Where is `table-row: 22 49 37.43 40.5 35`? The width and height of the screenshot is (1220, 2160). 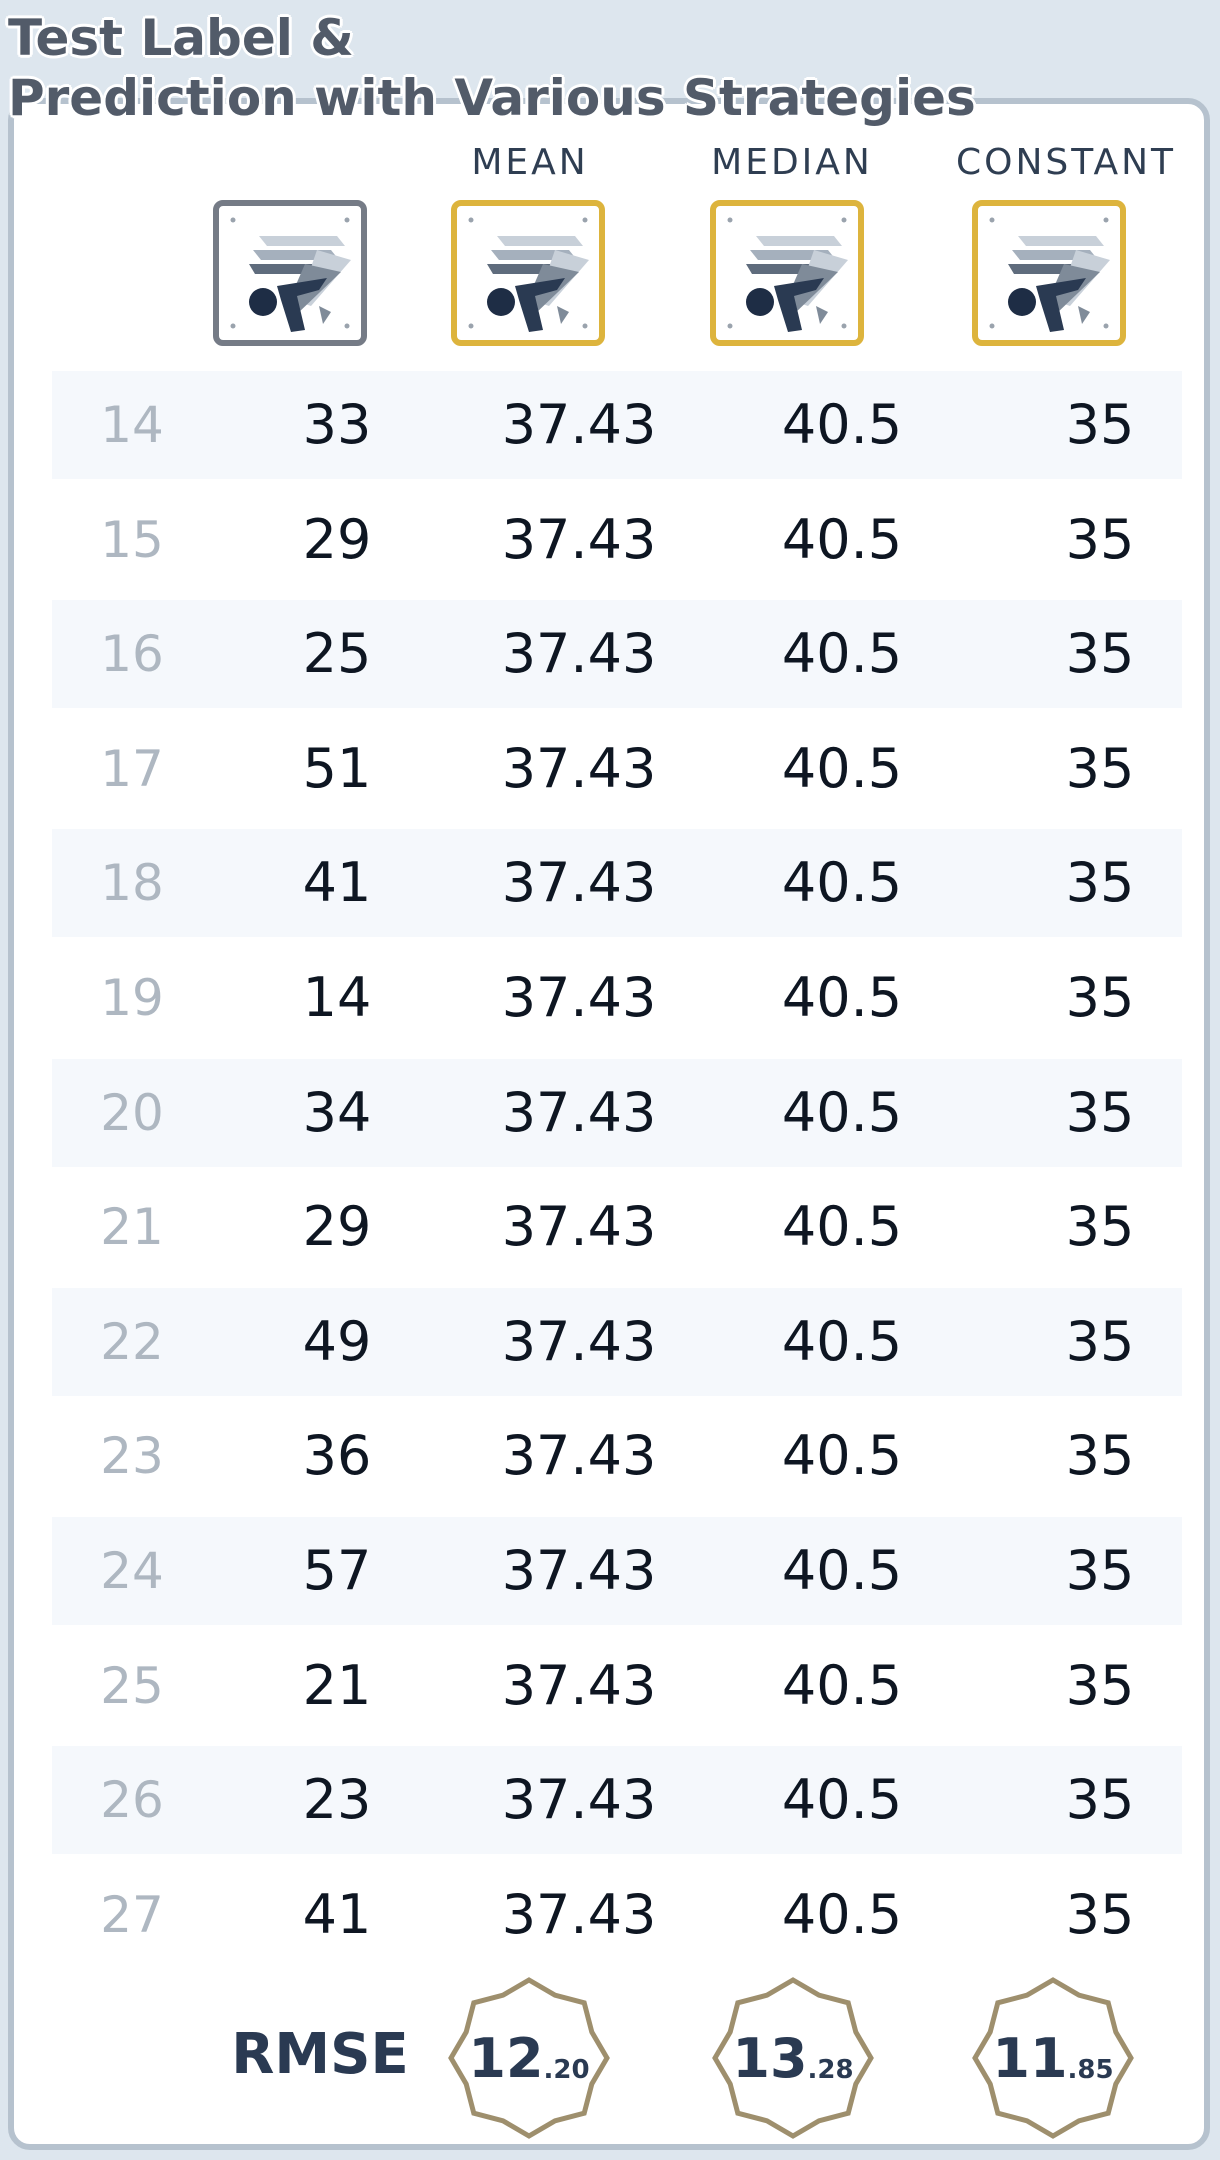 table-row: 22 49 37.43 40.5 35 is located at coordinates (617, 1341).